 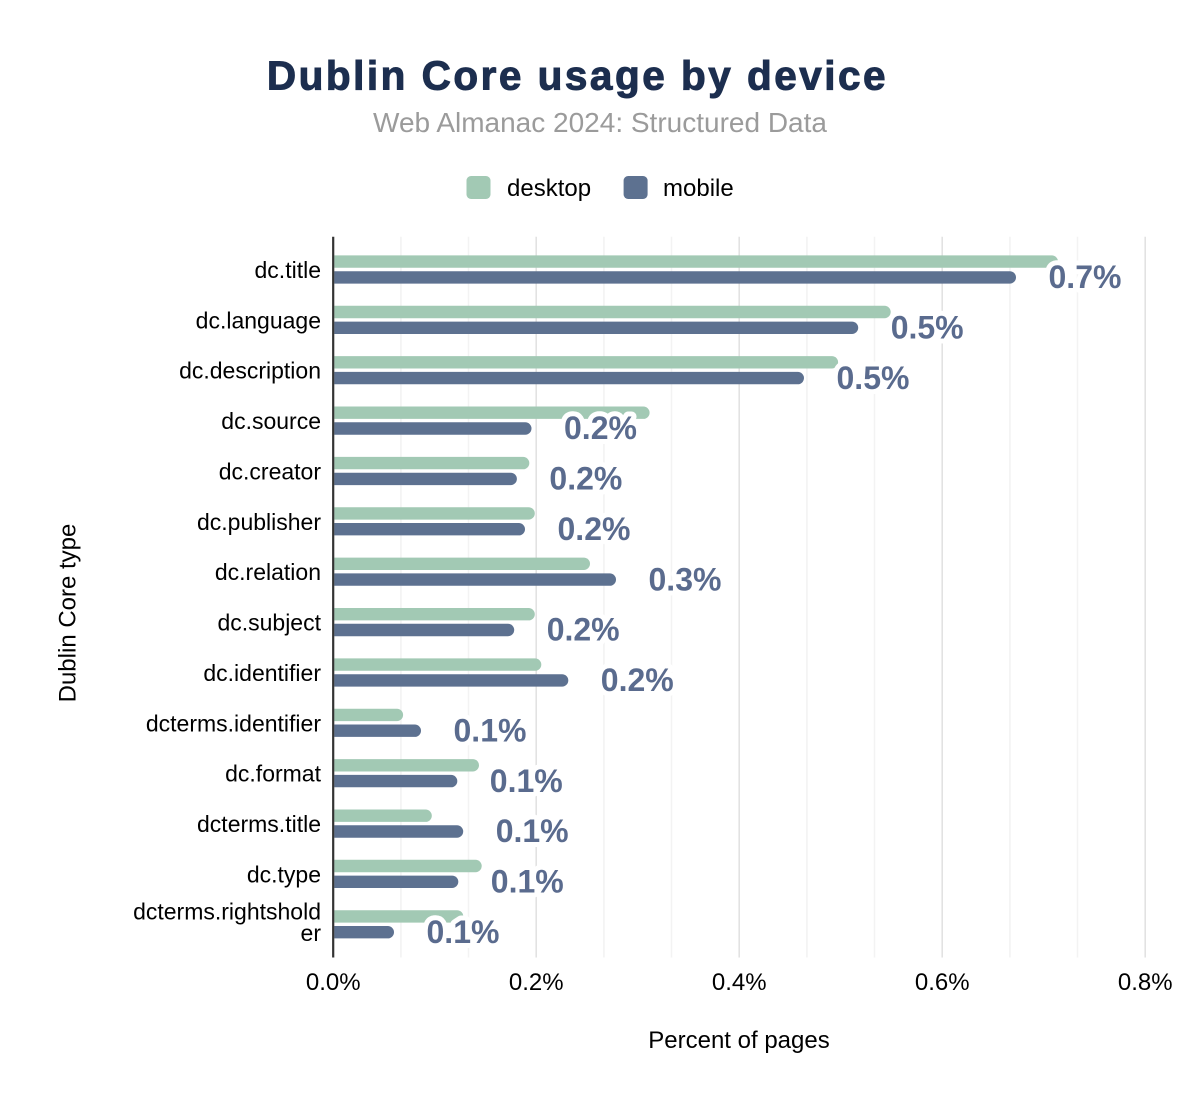 I want to click on svg-text: dc.title, so click(x=288, y=270).